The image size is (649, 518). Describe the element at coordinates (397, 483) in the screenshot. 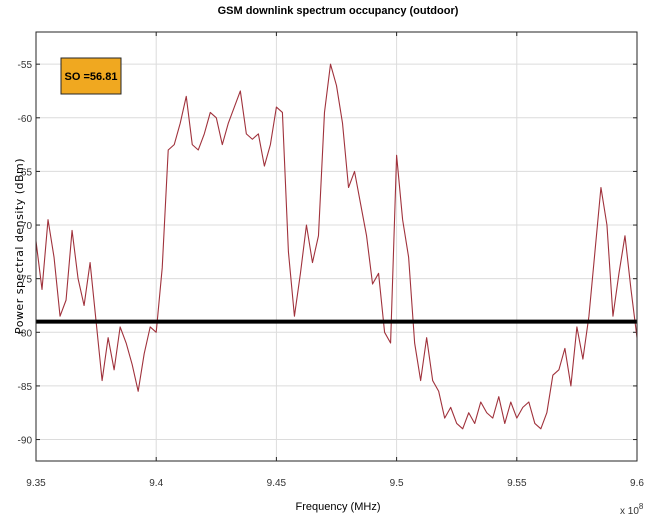

I see `x-tick-label: 9.5` at that location.